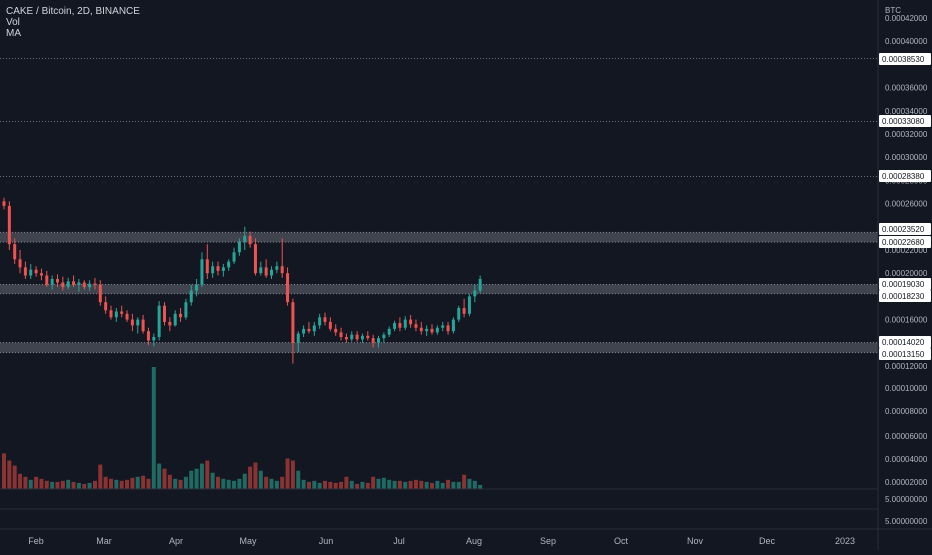  I want to click on time-axis: Feb Mar Apr May Jun Jul Aug Sep Oct Nov Dec 2023, so click(441, 541).